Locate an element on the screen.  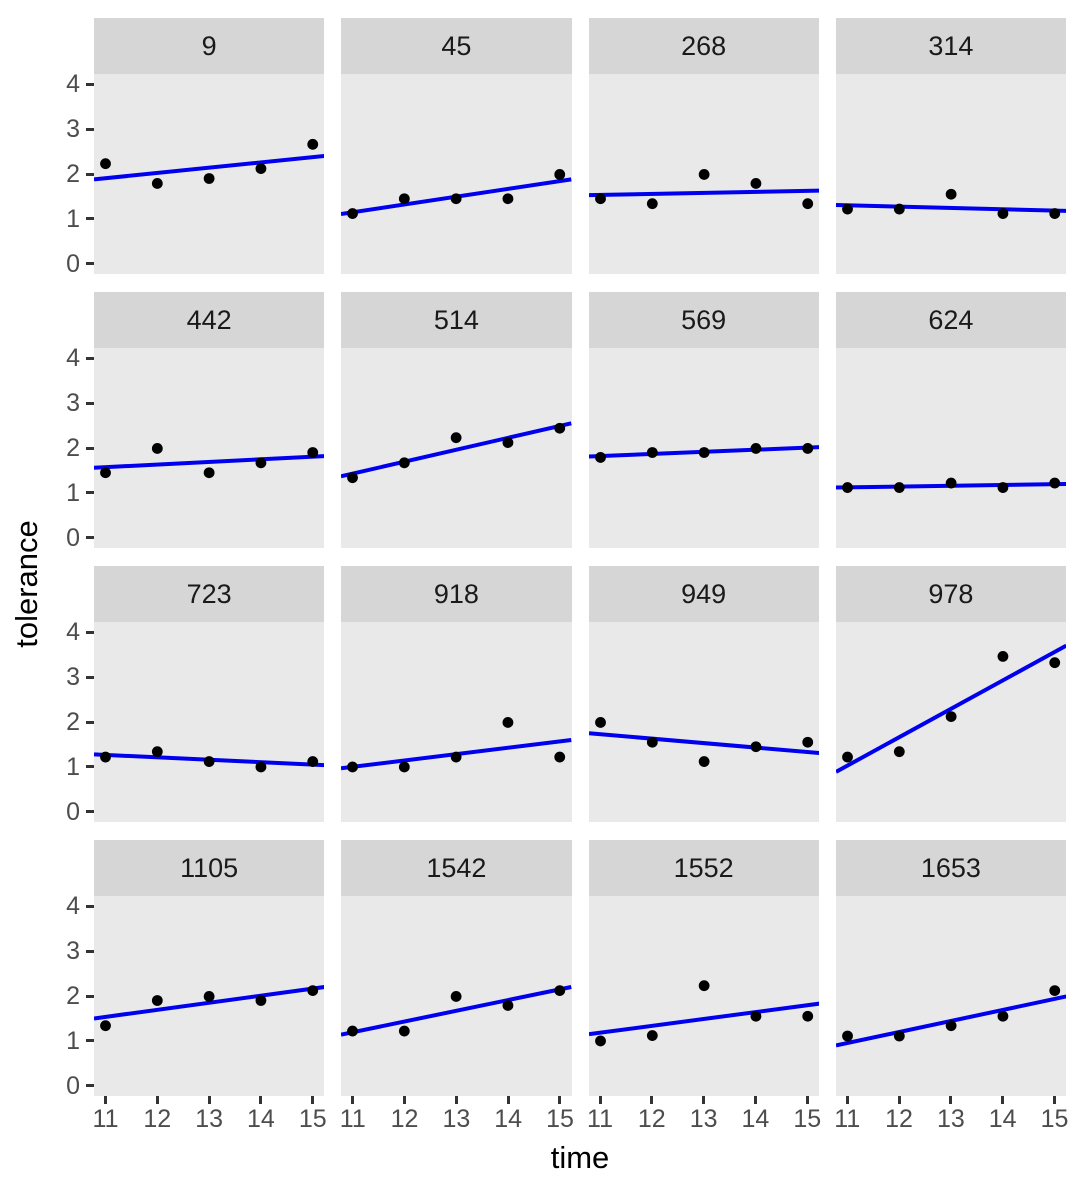
facet-strip: 723 is located at coordinates (209, 594).